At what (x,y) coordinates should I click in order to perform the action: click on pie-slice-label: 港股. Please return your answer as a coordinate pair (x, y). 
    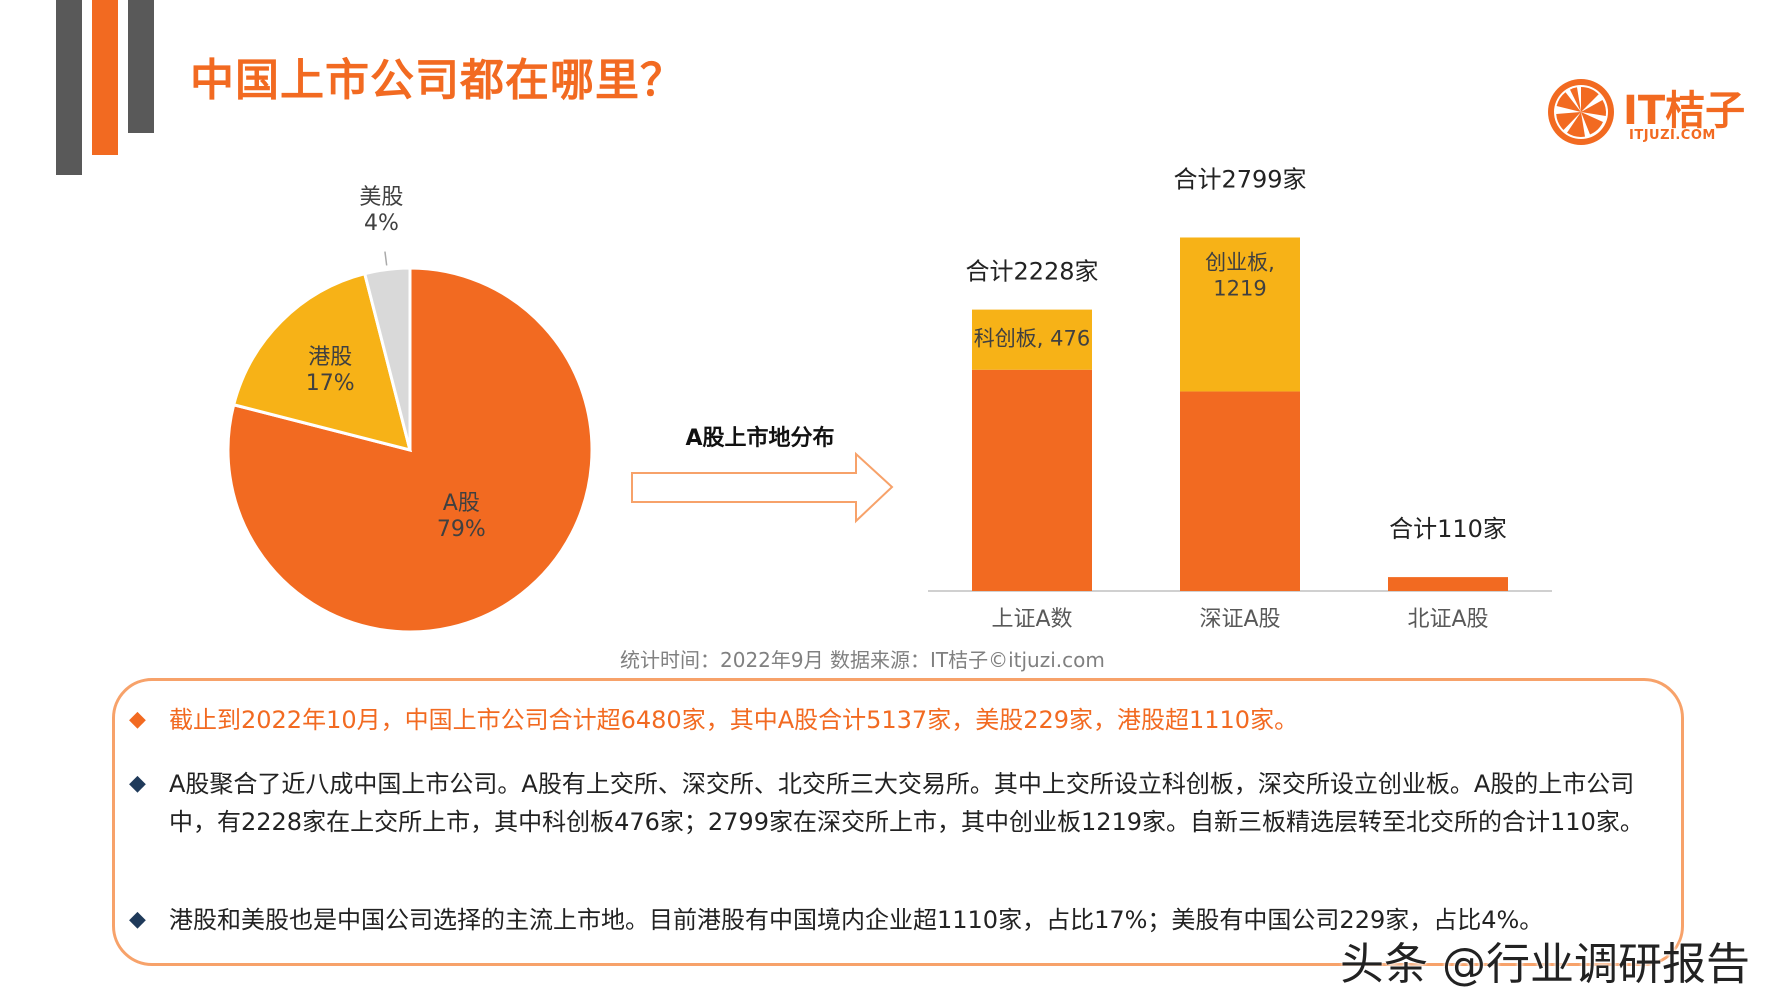
    Looking at the image, I should click on (330, 357).